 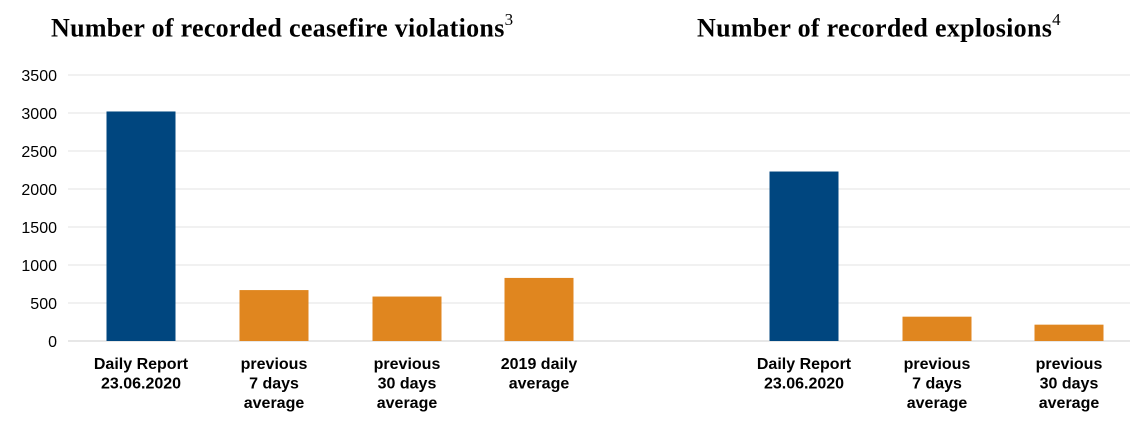 I want to click on y-tick-label: 2000, so click(x=39, y=190).